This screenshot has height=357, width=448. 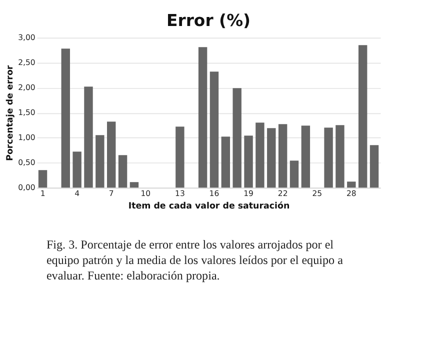 What do you see at coordinates (209, 206) in the screenshot?
I see `x-axis-title: Item de cada valor de saturación` at bounding box center [209, 206].